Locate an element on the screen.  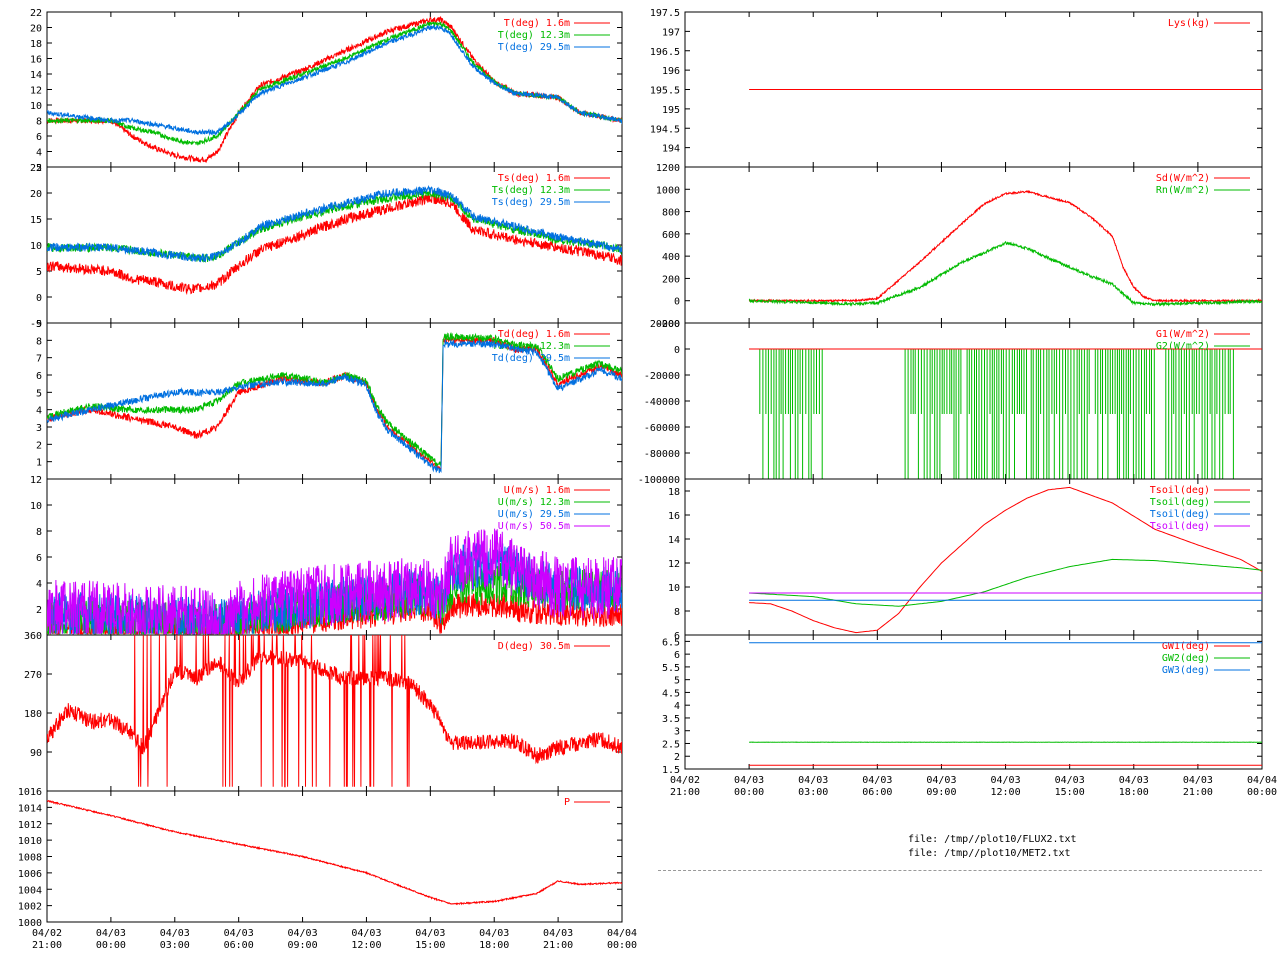
x-tick-date: 04/02 is located at coordinates (47, 933).